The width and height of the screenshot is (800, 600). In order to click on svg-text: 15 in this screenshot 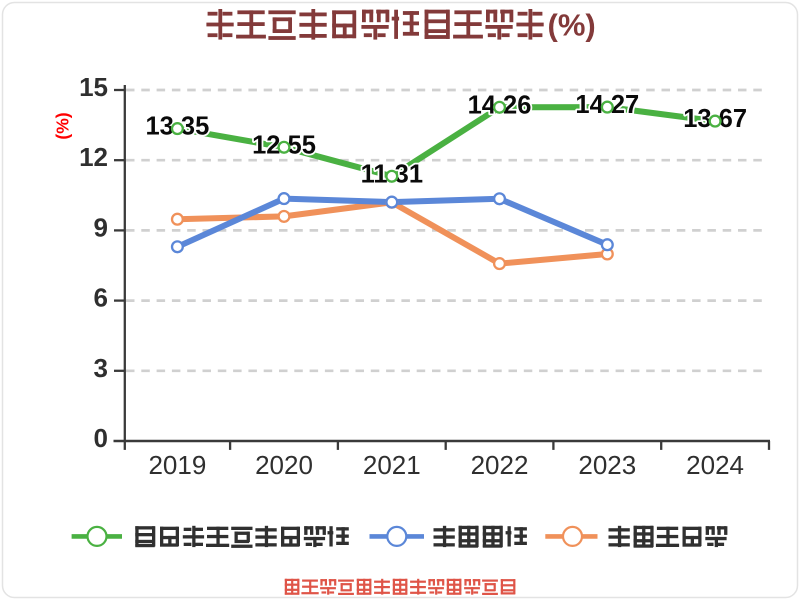, I will do `click(93, 87)`.